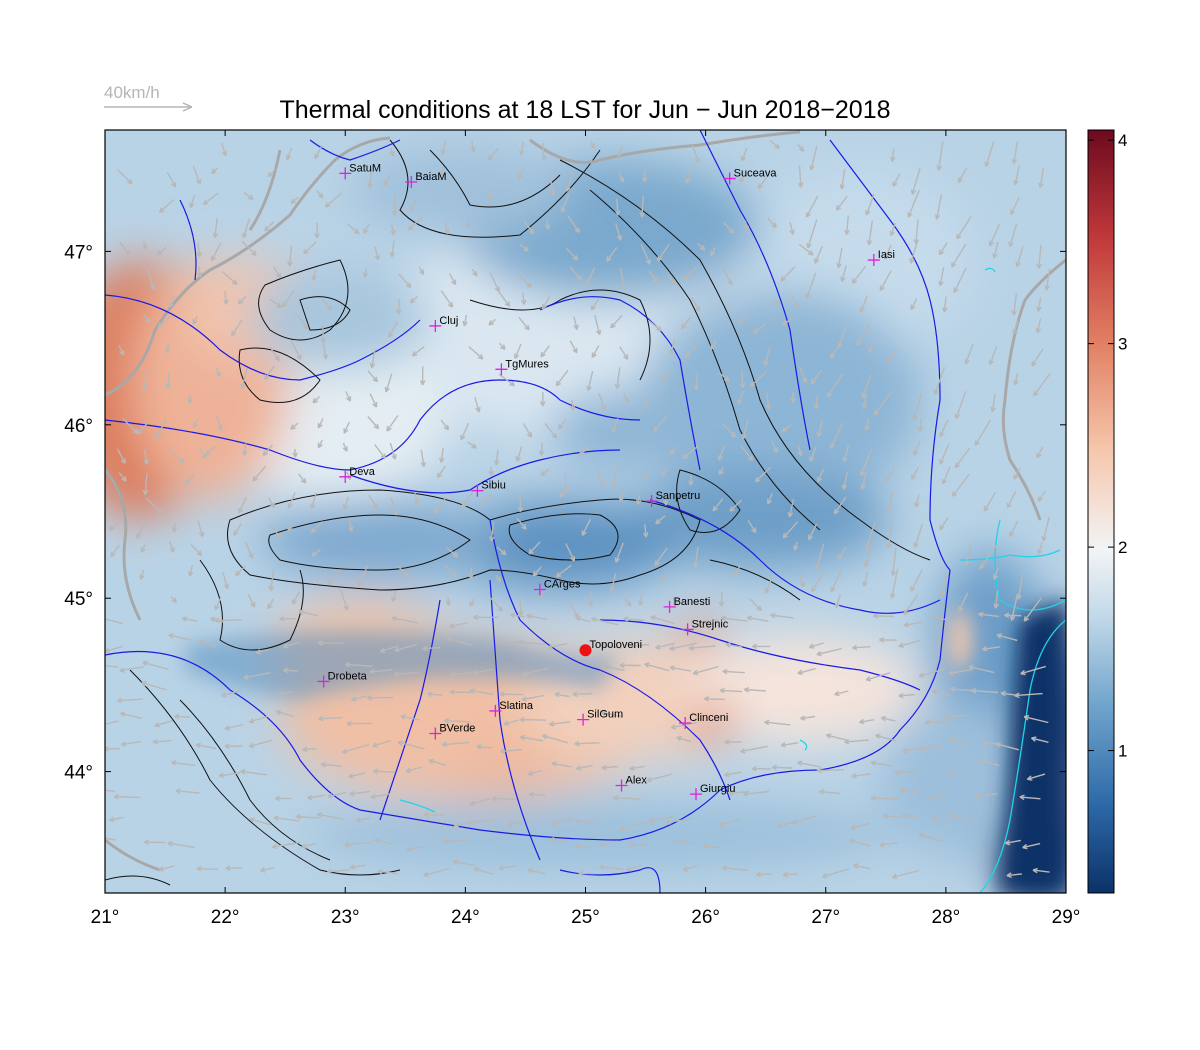 This screenshot has width=1200, height=1050. Describe the element at coordinates (187, 107) in the screenshot. I see `wind-scale-arrowhead` at that location.